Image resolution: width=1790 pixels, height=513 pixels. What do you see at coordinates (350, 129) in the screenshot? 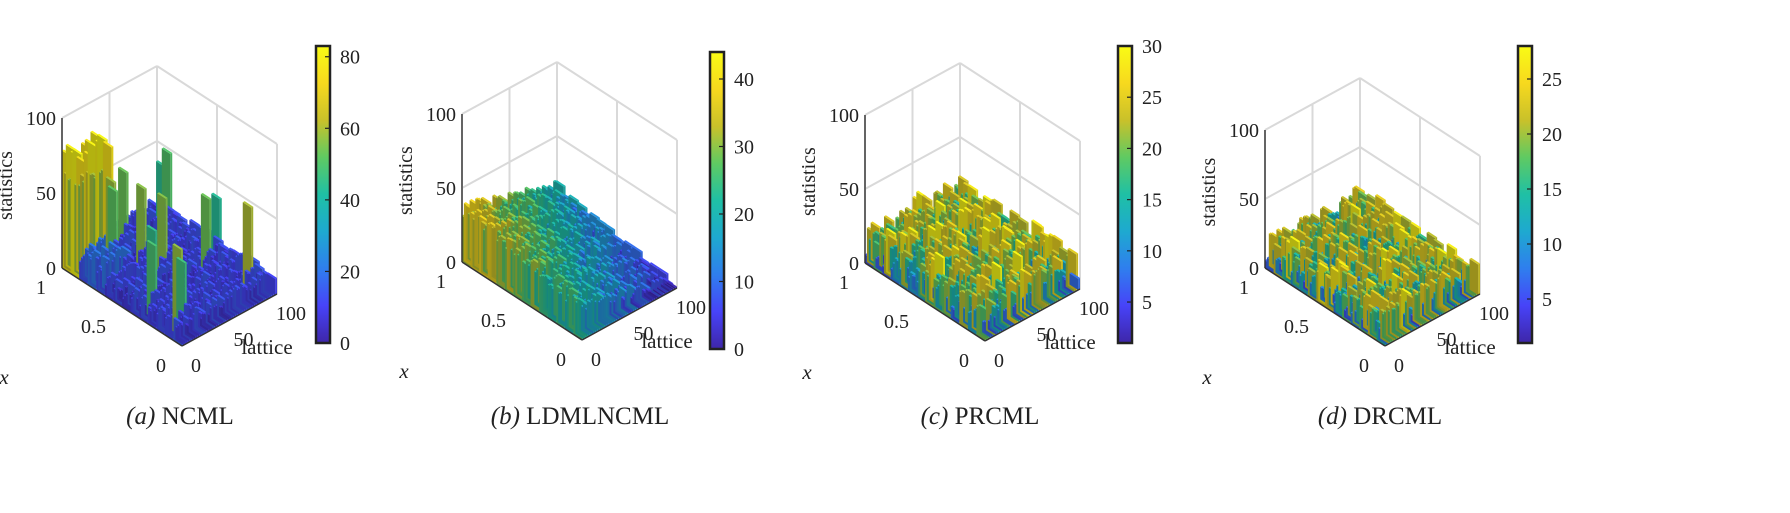
I see `colorbar-tick-label: 60` at bounding box center [350, 129].